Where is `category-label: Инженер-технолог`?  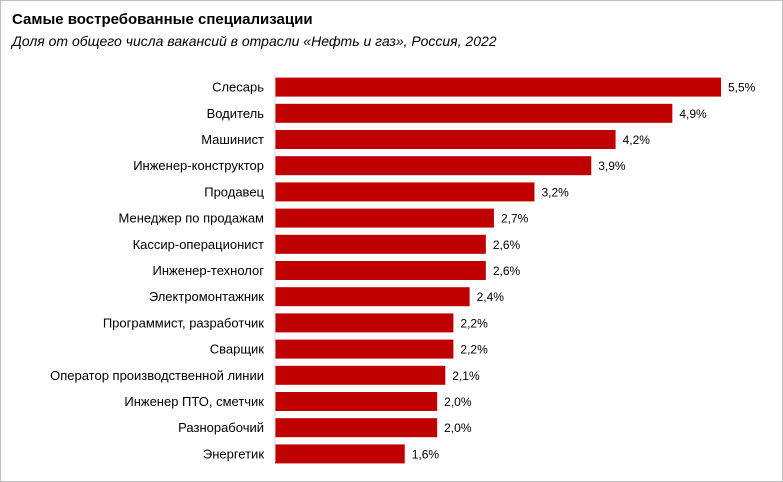
category-label: Инженер-технолог is located at coordinates (209, 270).